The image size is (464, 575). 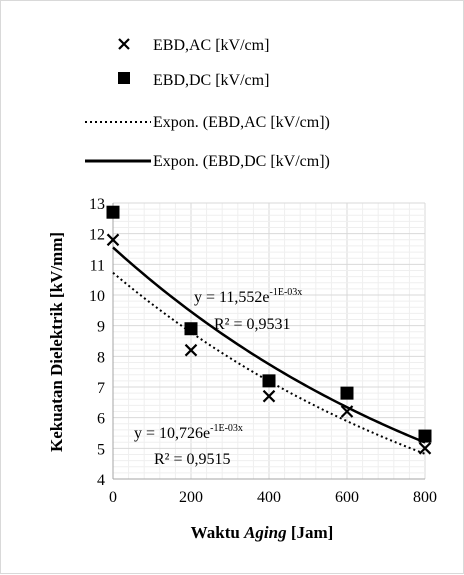 What do you see at coordinates (192, 459) in the screenshot?
I see `ac-r2-text: R² = 0,9515` at bounding box center [192, 459].